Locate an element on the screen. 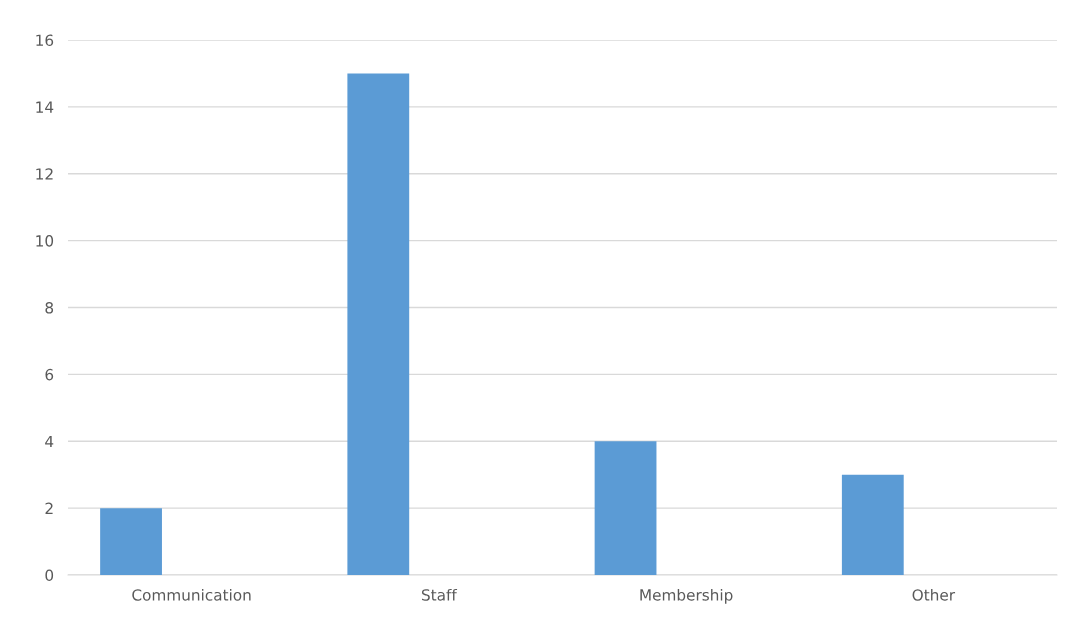 The image size is (1069, 632). x-tick-label: Other is located at coordinates (934, 594).